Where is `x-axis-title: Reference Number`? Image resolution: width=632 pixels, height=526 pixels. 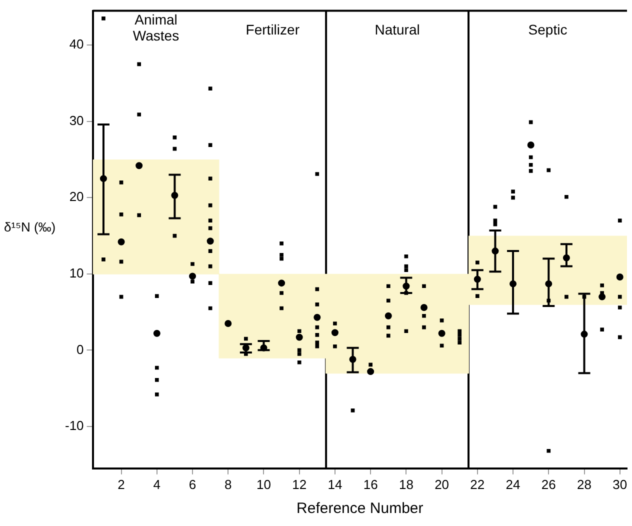
x-axis-title: Reference Number is located at coordinates (360, 509).